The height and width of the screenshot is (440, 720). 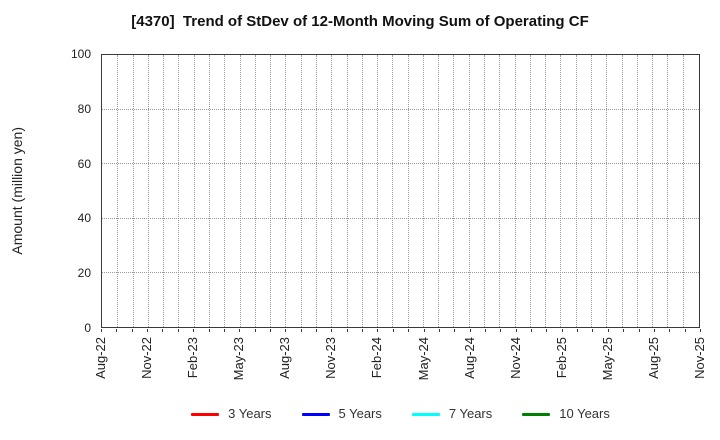 What do you see at coordinates (87, 328) in the screenshot?
I see `y-tick-label: 0` at bounding box center [87, 328].